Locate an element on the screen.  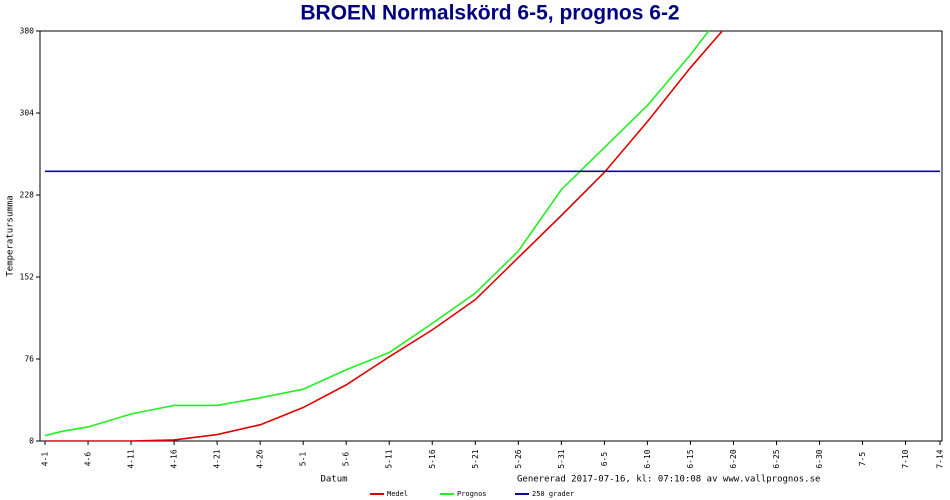
x-tick-label: 6-10 is located at coordinates (647, 458).